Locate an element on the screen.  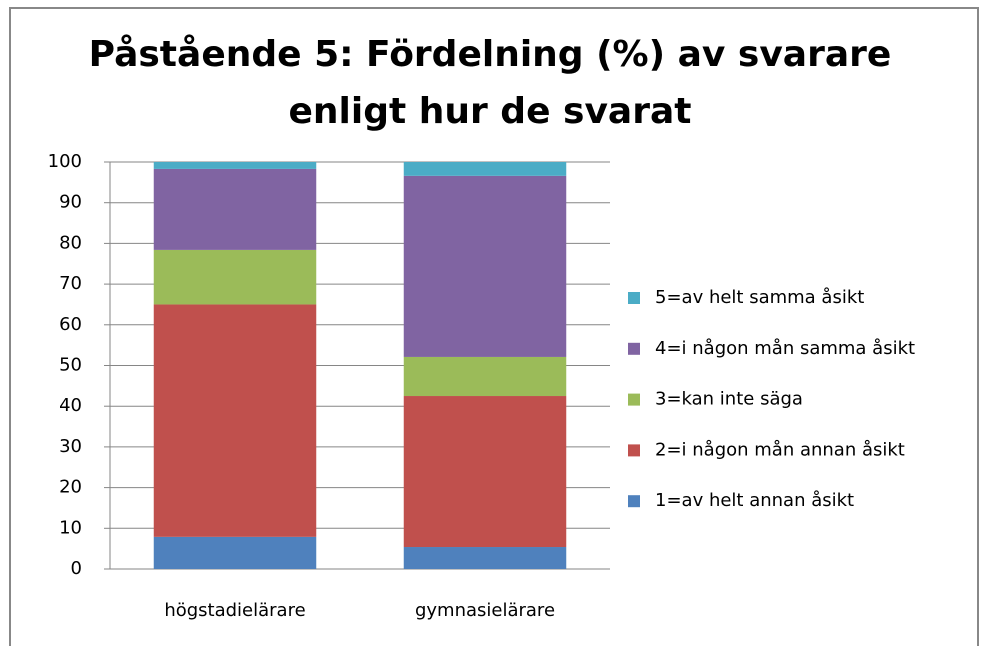
y-tick-label: 0 is located at coordinates (76, 568).